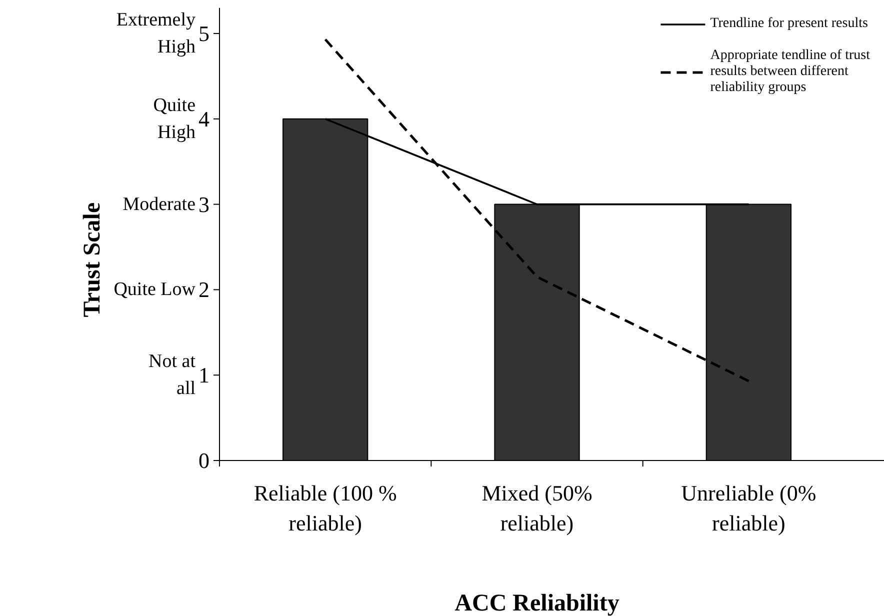 The image size is (884, 616). Describe the element at coordinates (204, 33) in the screenshot. I see `y-tick-label: 5` at that location.